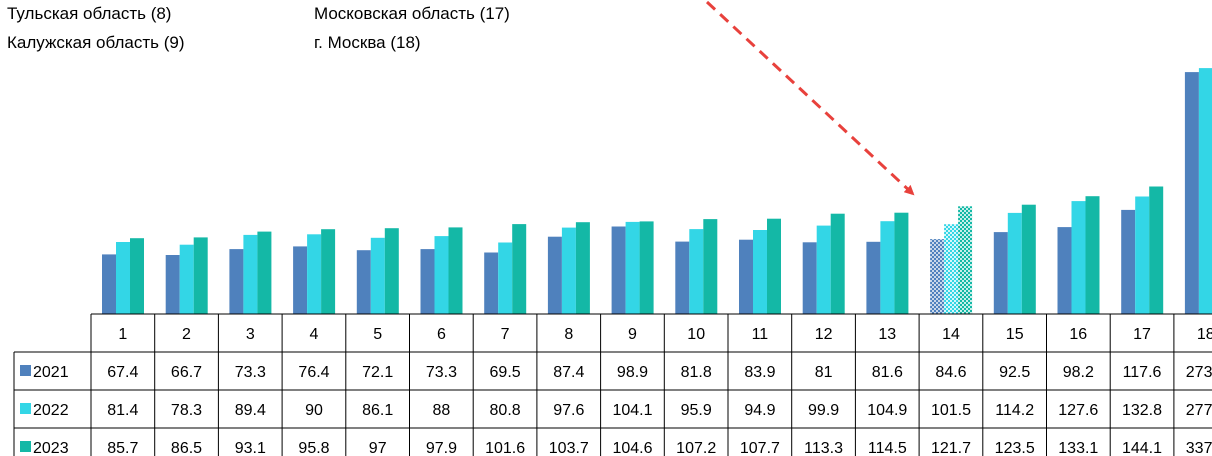  I want to click on legend-note-kaluga: Калужская область (9), so click(96, 42).